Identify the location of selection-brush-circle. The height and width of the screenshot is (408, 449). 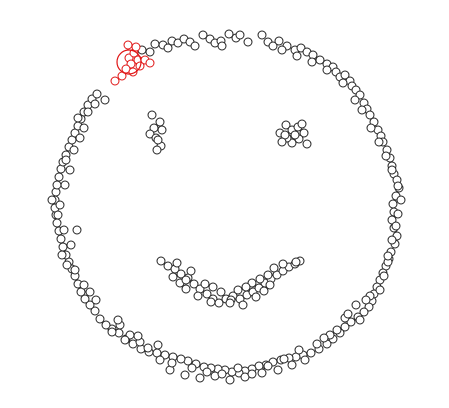
(129, 62).